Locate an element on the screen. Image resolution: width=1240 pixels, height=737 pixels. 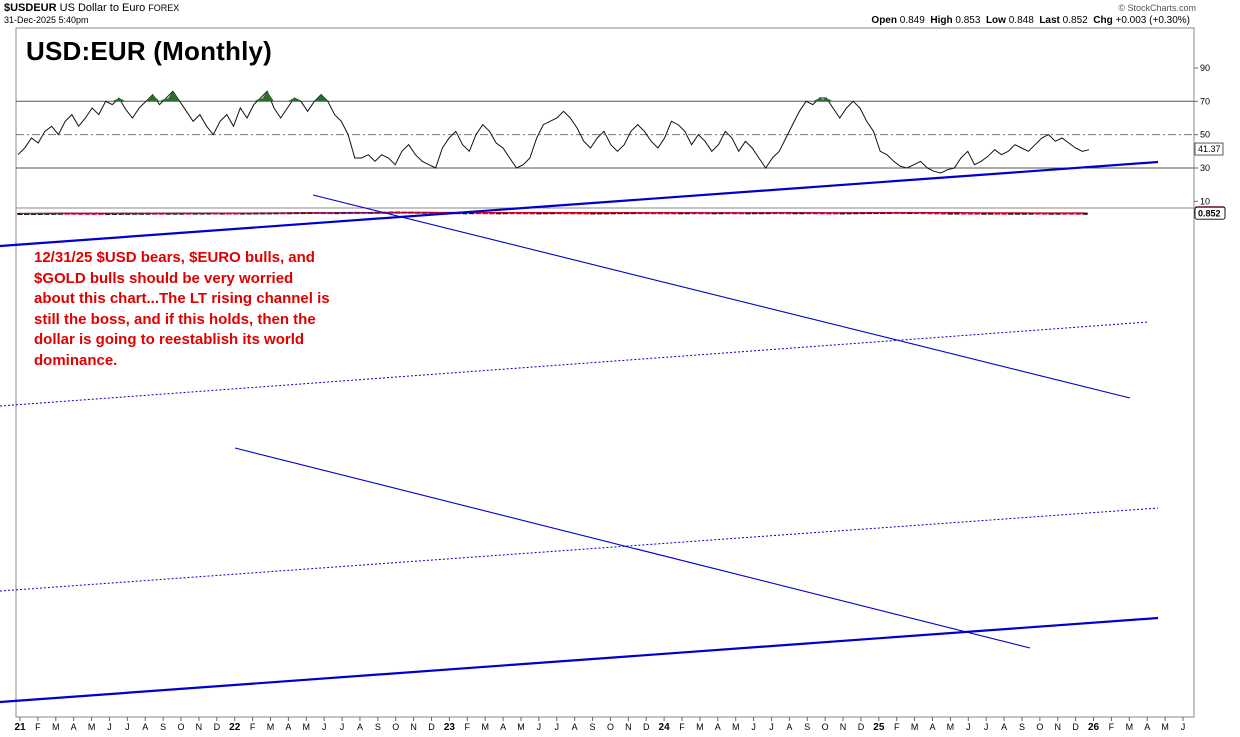
last-value-label: 0.852 is located at coordinates (1209, 214).